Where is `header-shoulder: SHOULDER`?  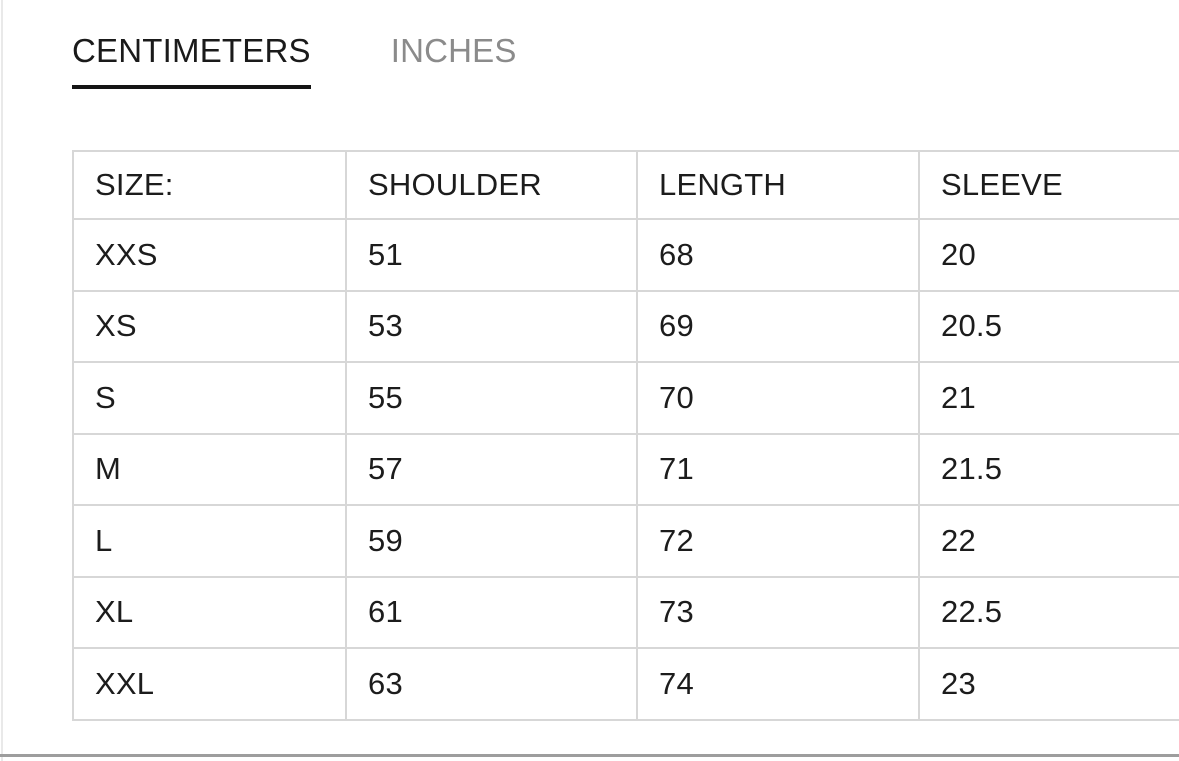
header-shoulder: SHOULDER is located at coordinates (491, 185).